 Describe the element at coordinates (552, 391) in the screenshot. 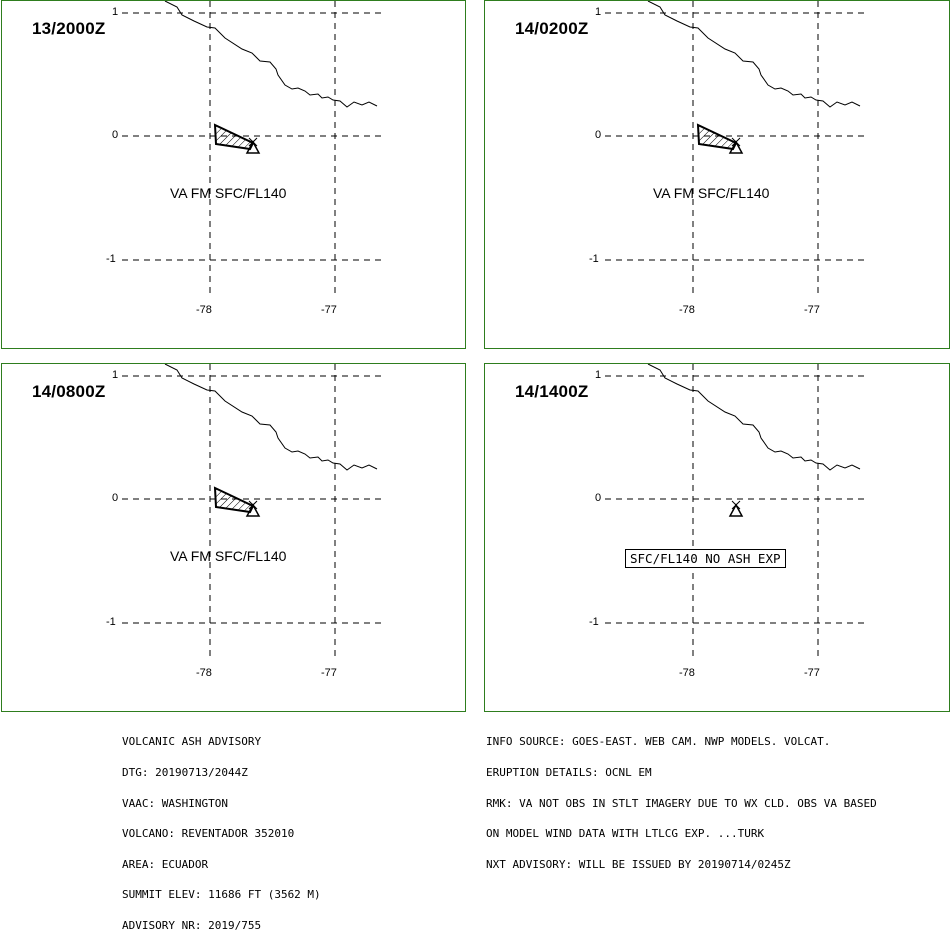

I see `forecast-time: 14/1400Z` at that location.